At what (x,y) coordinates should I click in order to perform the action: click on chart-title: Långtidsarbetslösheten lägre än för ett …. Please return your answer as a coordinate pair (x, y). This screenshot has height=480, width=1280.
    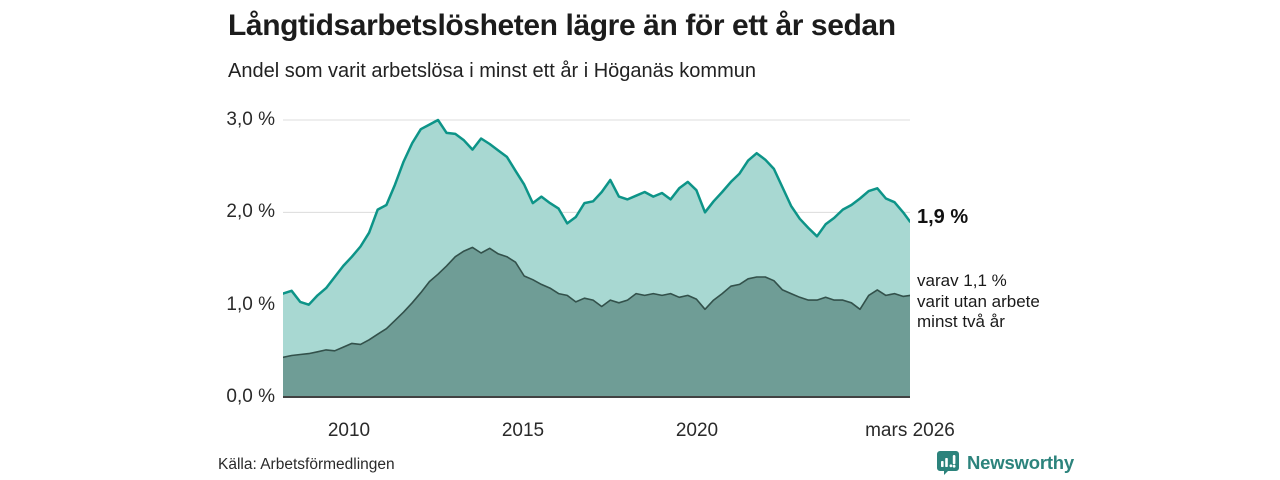
    Looking at the image, I should click on (562, 25).